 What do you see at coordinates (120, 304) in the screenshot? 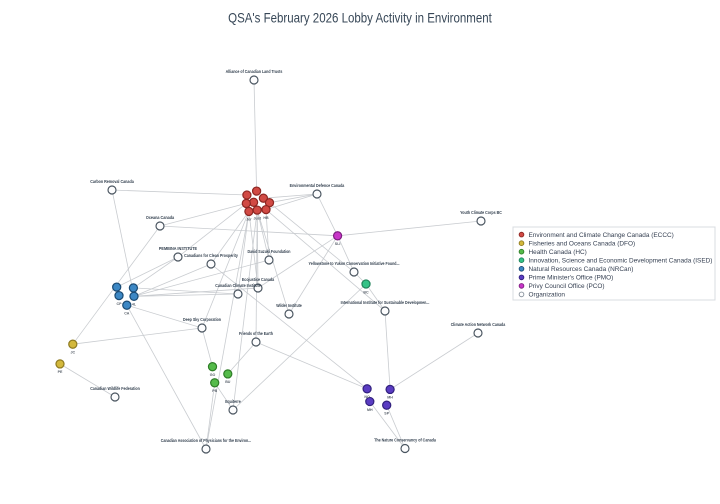
I see `svg-text: CP` at bounding box center [120, 304].